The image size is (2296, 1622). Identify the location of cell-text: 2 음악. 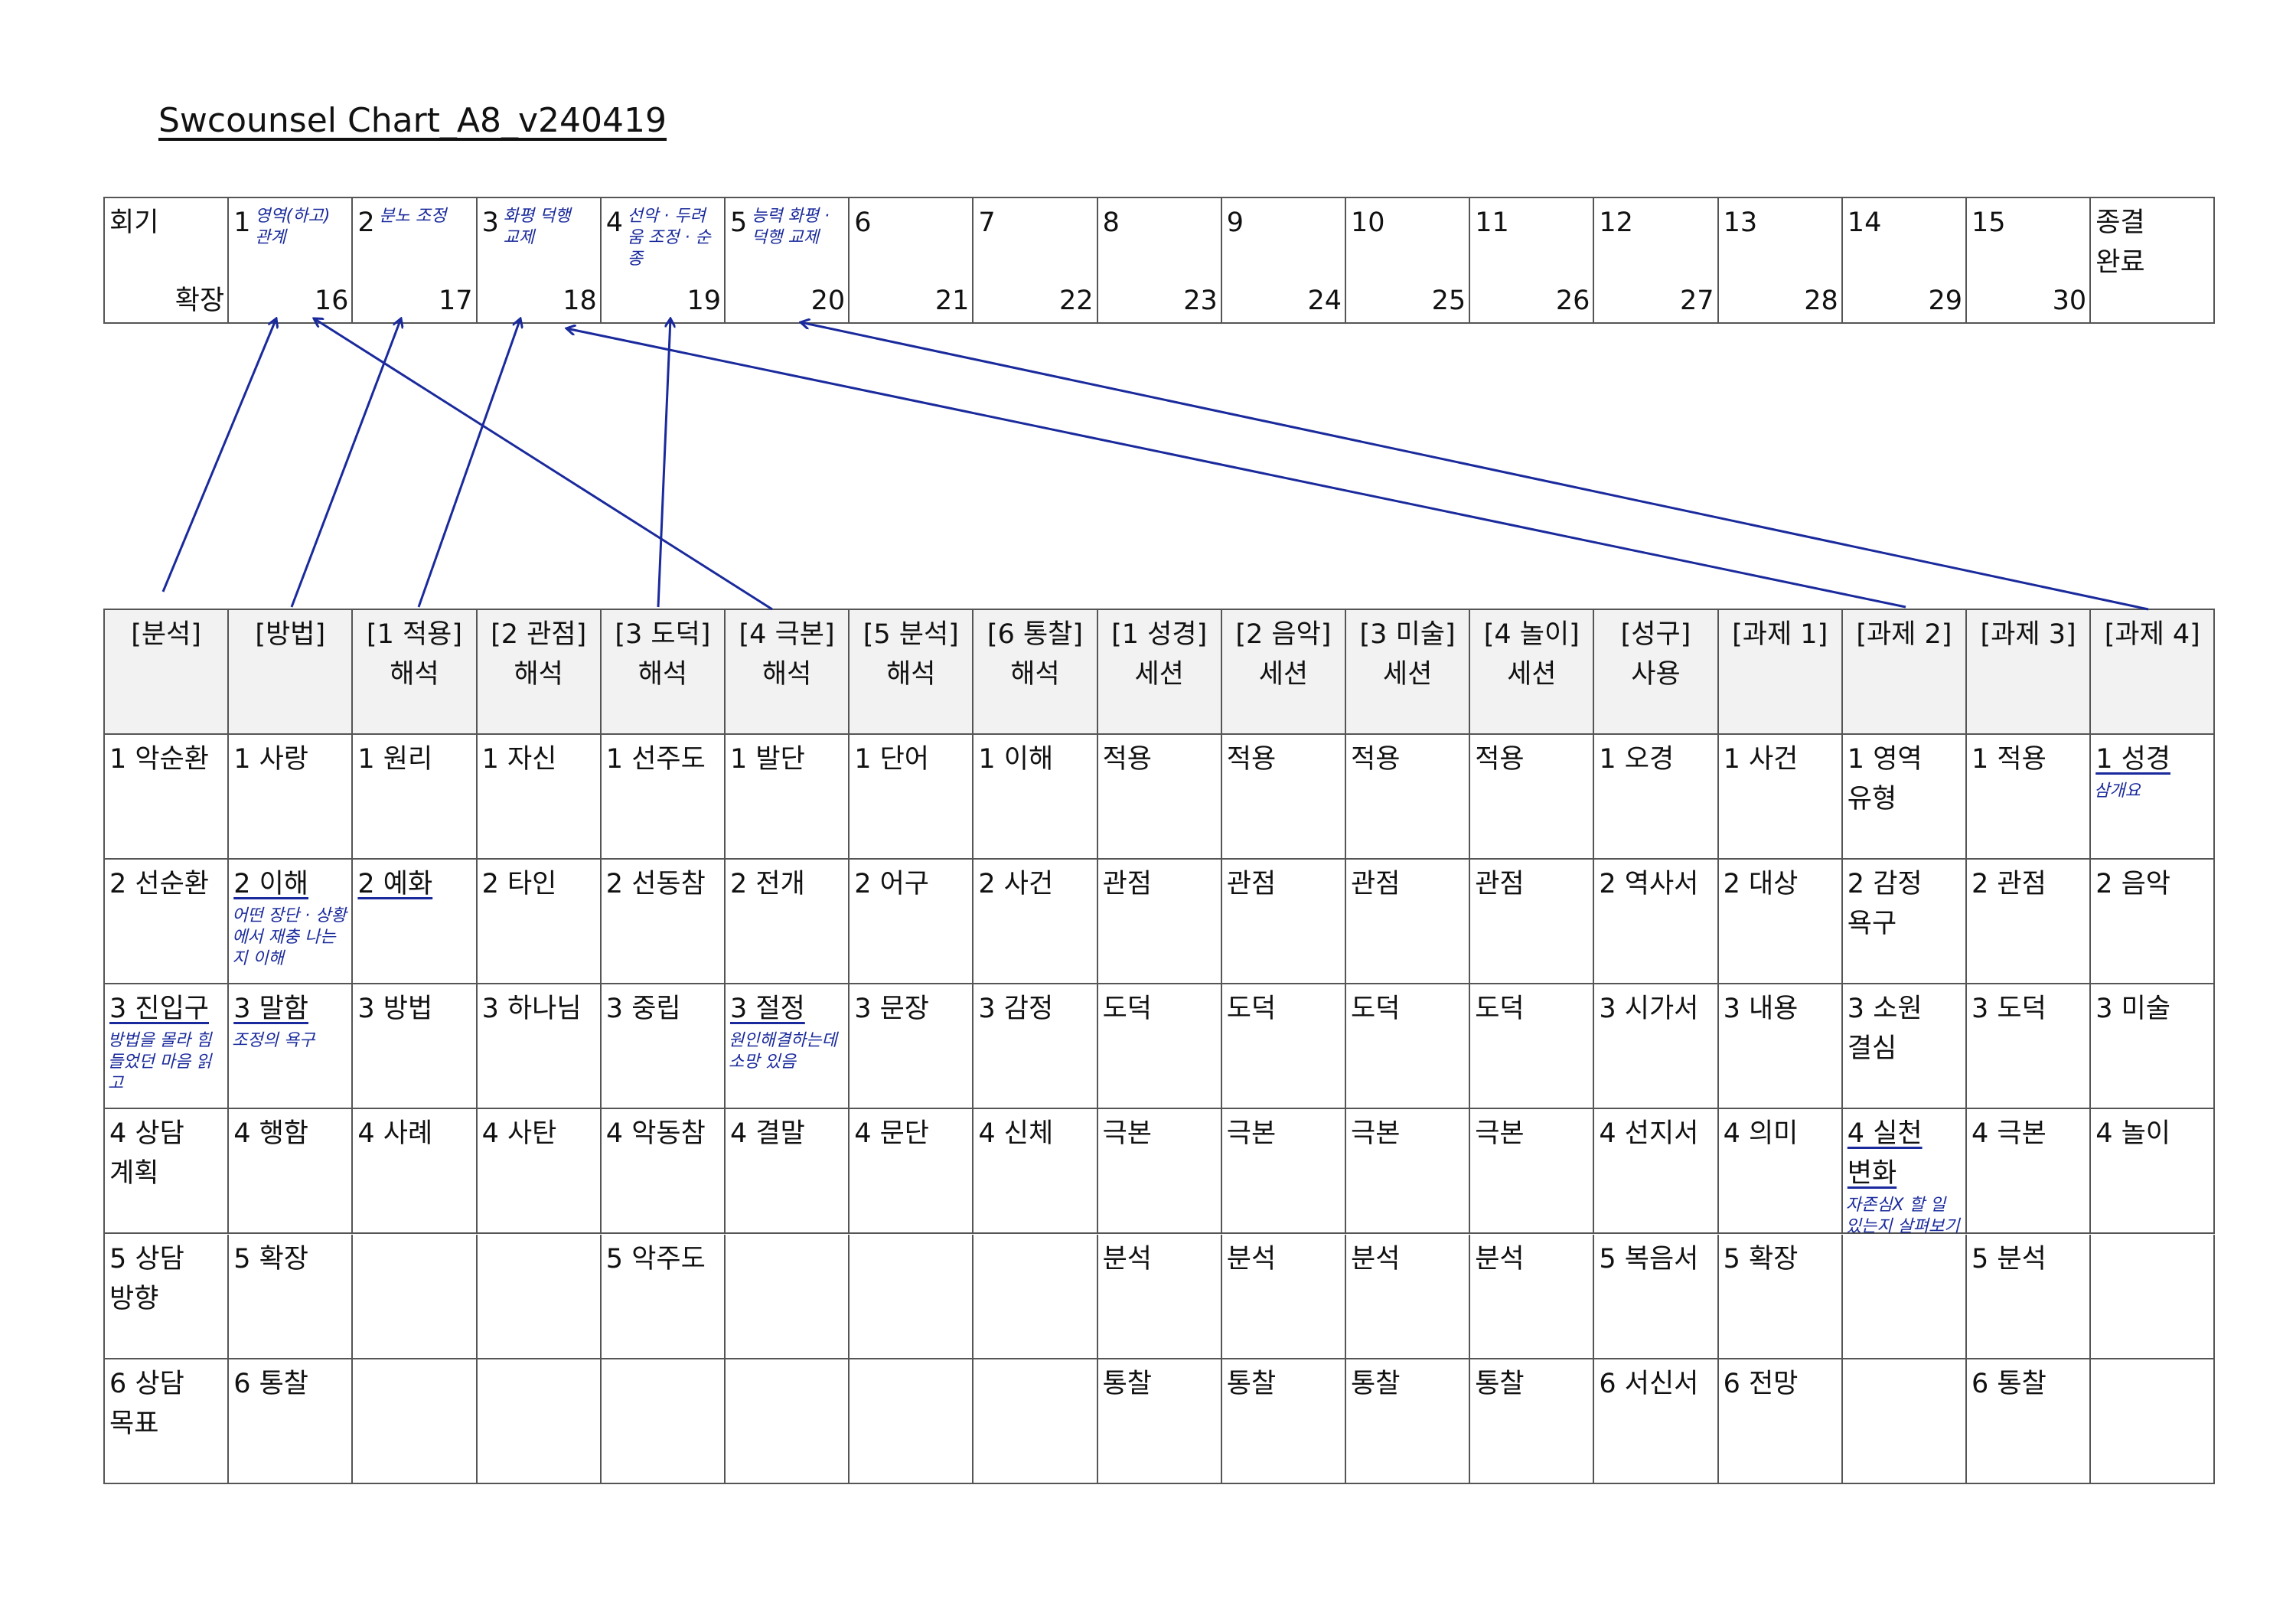
(2132, 884).